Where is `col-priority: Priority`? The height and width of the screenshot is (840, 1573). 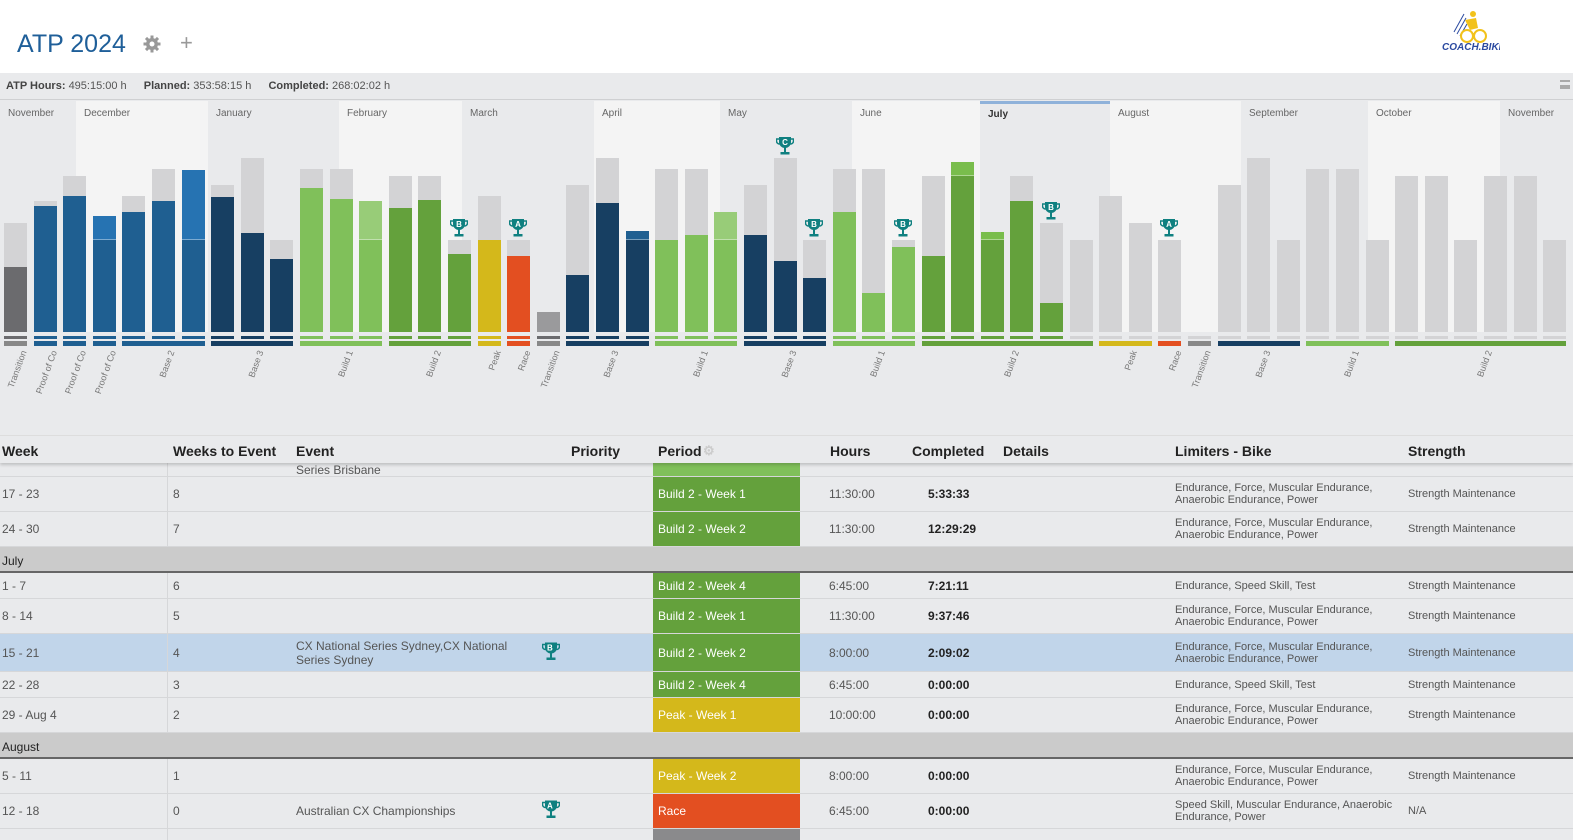
col-priority: Priority is located at coordinates (596, 451).